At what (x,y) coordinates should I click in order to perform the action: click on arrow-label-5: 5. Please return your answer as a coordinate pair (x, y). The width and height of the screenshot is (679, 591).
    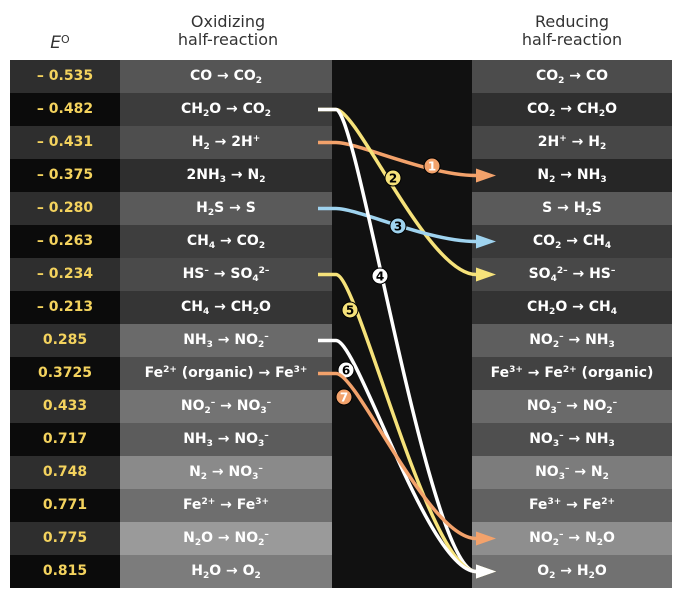
    Looking at the image, I should click on (350, 311).